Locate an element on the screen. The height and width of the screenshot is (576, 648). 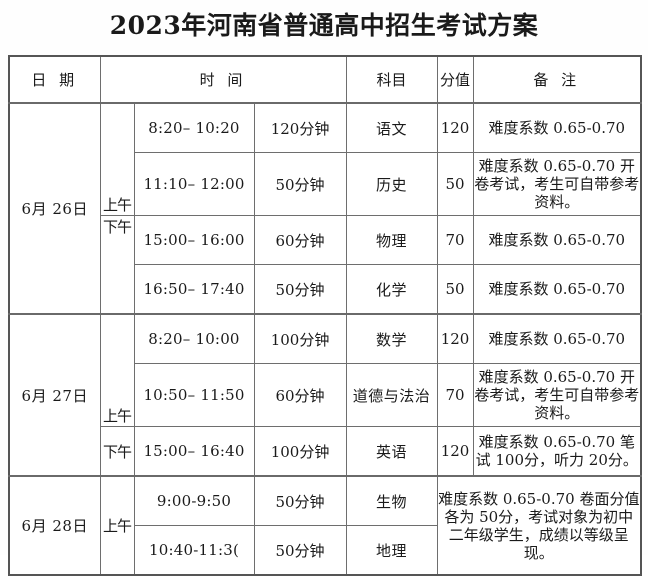
header-time: 时 间 is located at coordinates (223, 79).